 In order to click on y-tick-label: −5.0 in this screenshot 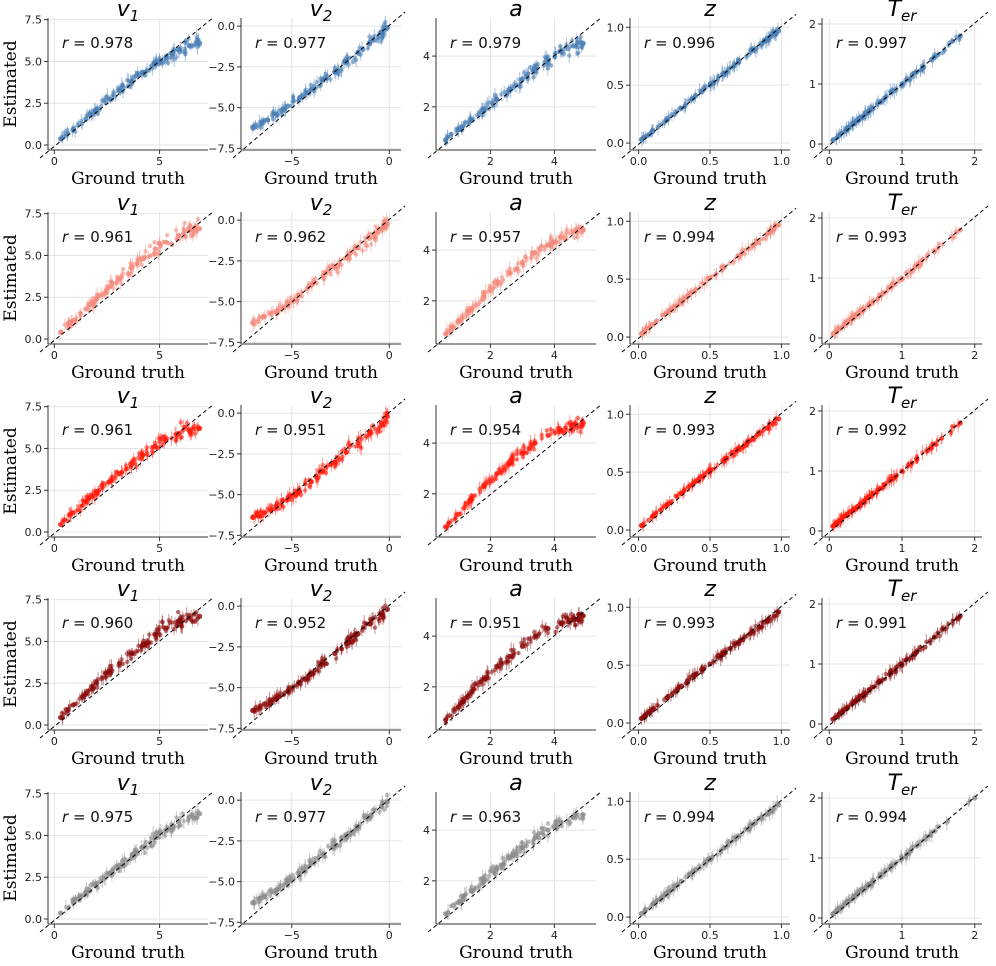, I will do `click(221, 108)`.